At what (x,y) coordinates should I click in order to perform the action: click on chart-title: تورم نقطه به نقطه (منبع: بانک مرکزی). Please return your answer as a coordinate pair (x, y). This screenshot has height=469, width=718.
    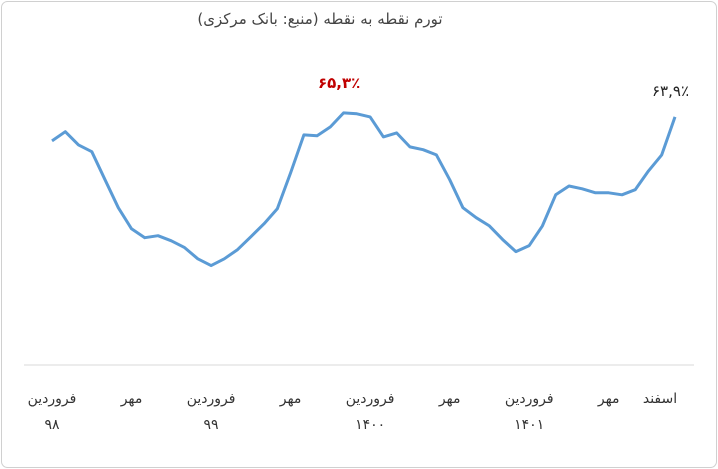
    Looking at the image, I should click on (319, 19).